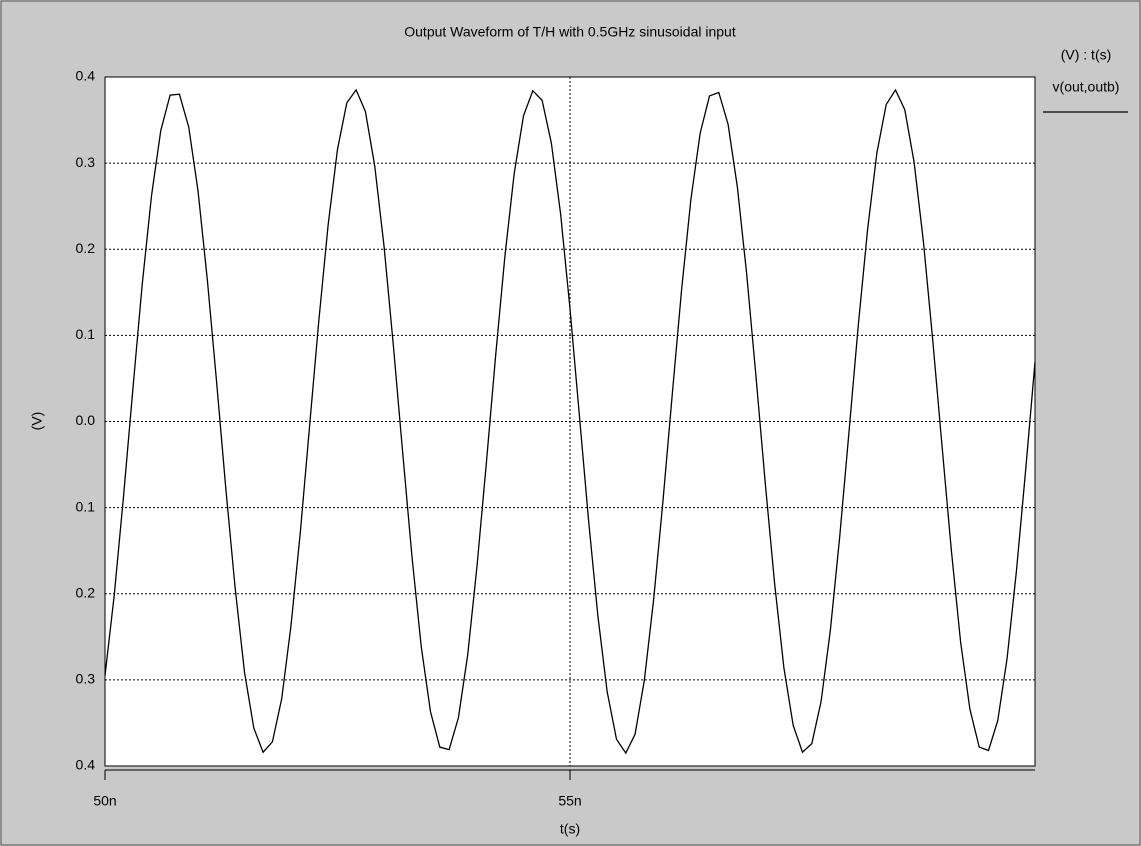 The image size is (1141, 846). Describe the element at coordinates (569, 801) in the screenshot. I see `x-tick-label: 55n` at that location.